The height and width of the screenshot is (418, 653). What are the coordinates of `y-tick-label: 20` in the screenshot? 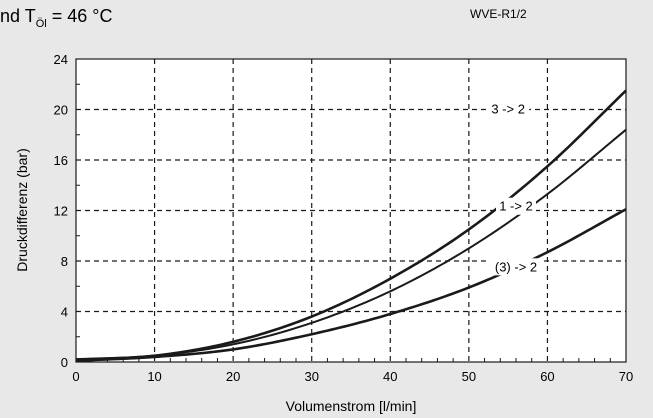 It's located at (61, 110).